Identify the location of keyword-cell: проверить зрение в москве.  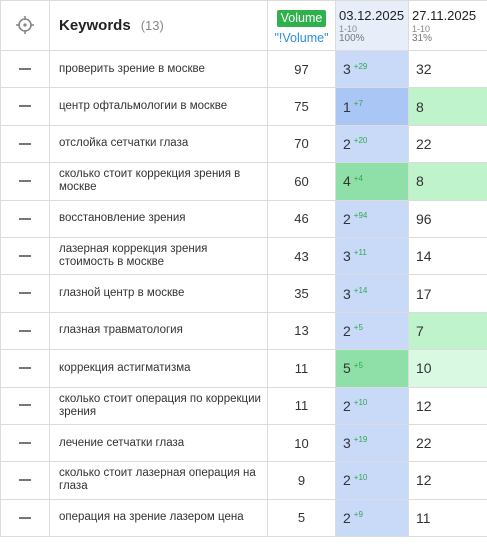
(158, 69).